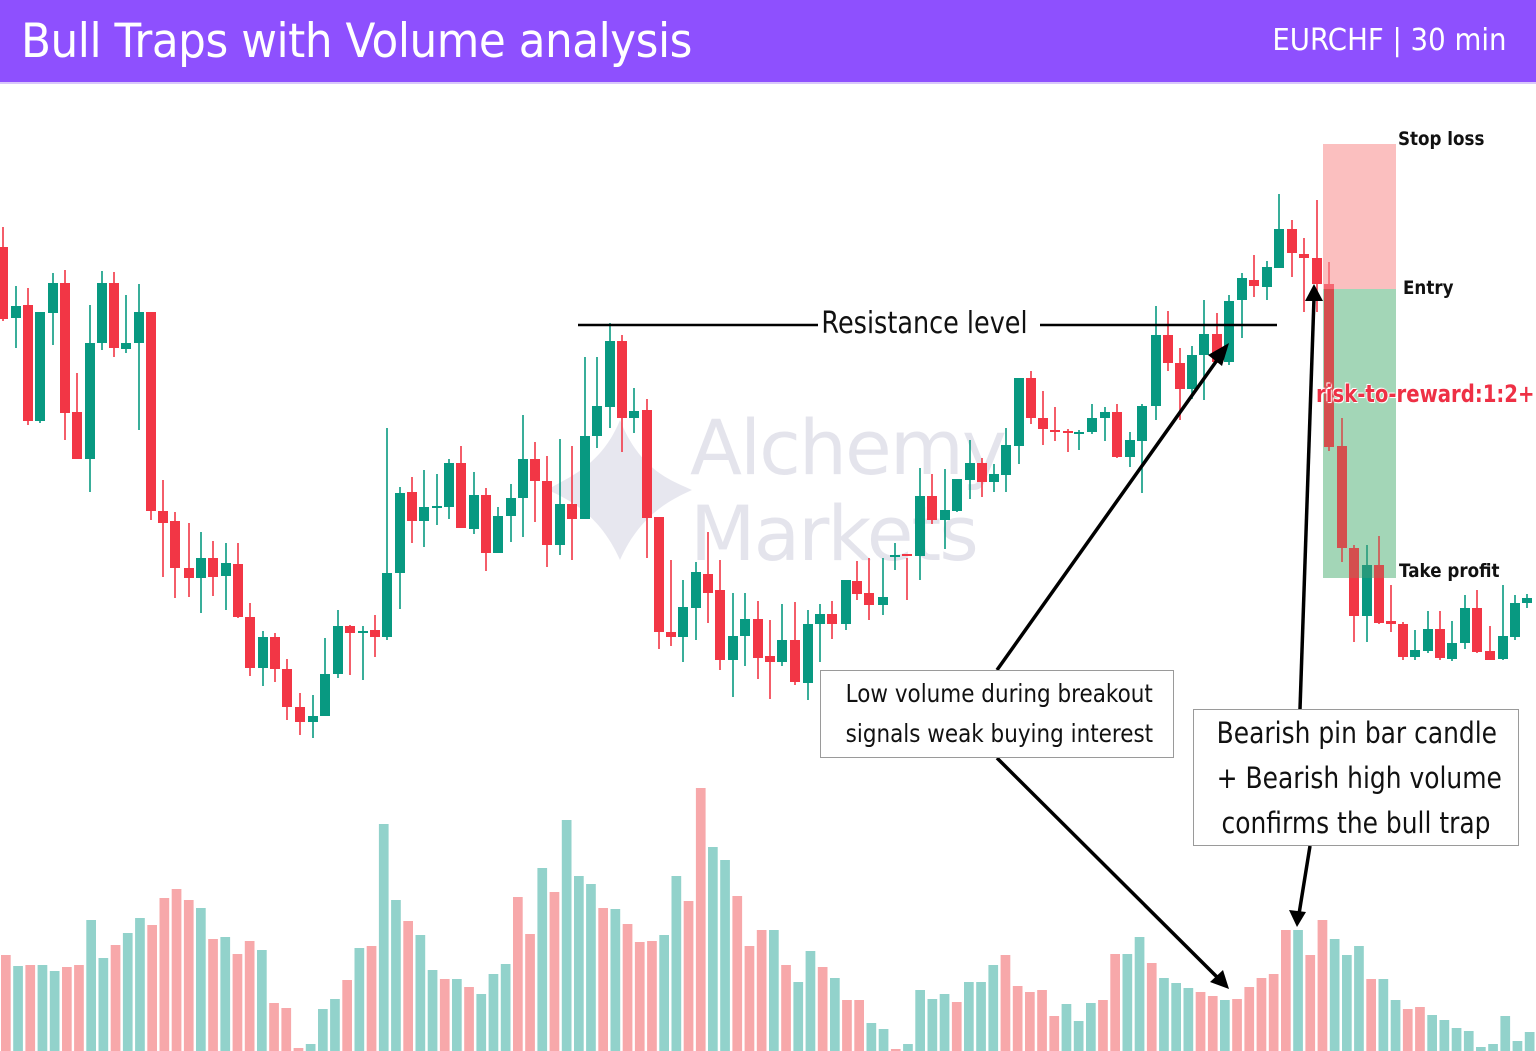 Image resolution: width=1536 pixels, height=1051 pixels. I want to click on arrow-low-volume-to-breakout, so click(1108, 513).